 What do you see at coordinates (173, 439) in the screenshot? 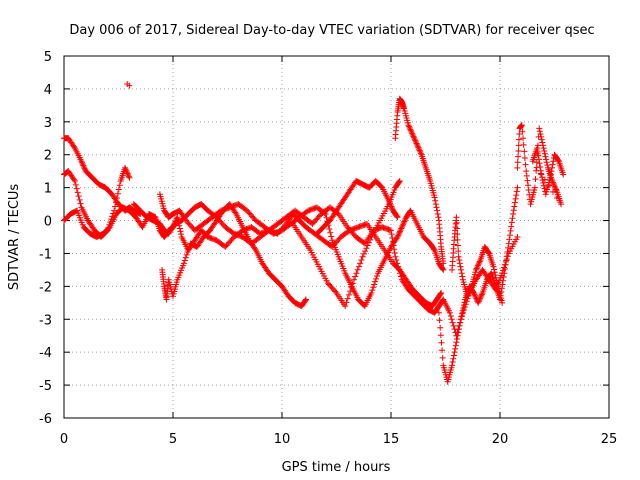
I see `x-tick-label: 5` at bounding box center [173, 439].